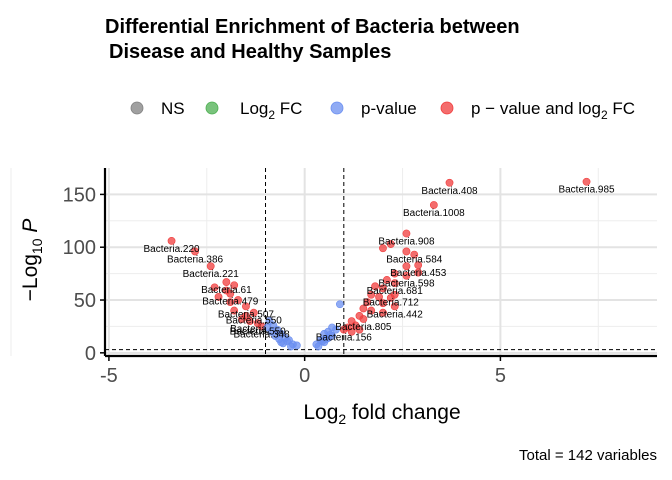  Describe the element at coordinates (109, 376) in the screenshot. I see `x-tick-label: -5` at that location.